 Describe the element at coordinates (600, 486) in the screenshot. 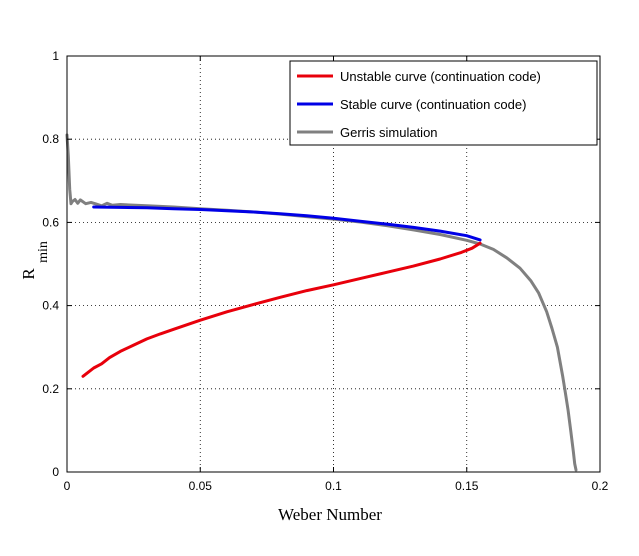

I see `x-tick-label: 0.2` at that location.